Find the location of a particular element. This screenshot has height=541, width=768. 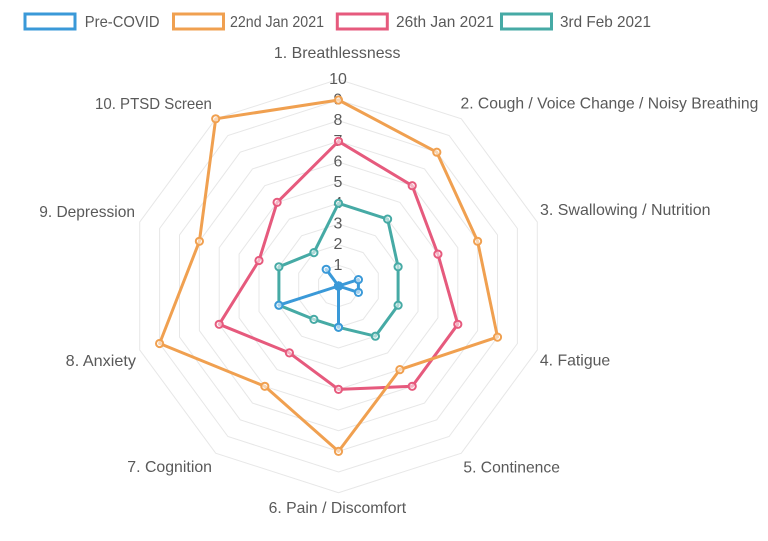

svg-text: 1 is located at coordinates (338, 265).